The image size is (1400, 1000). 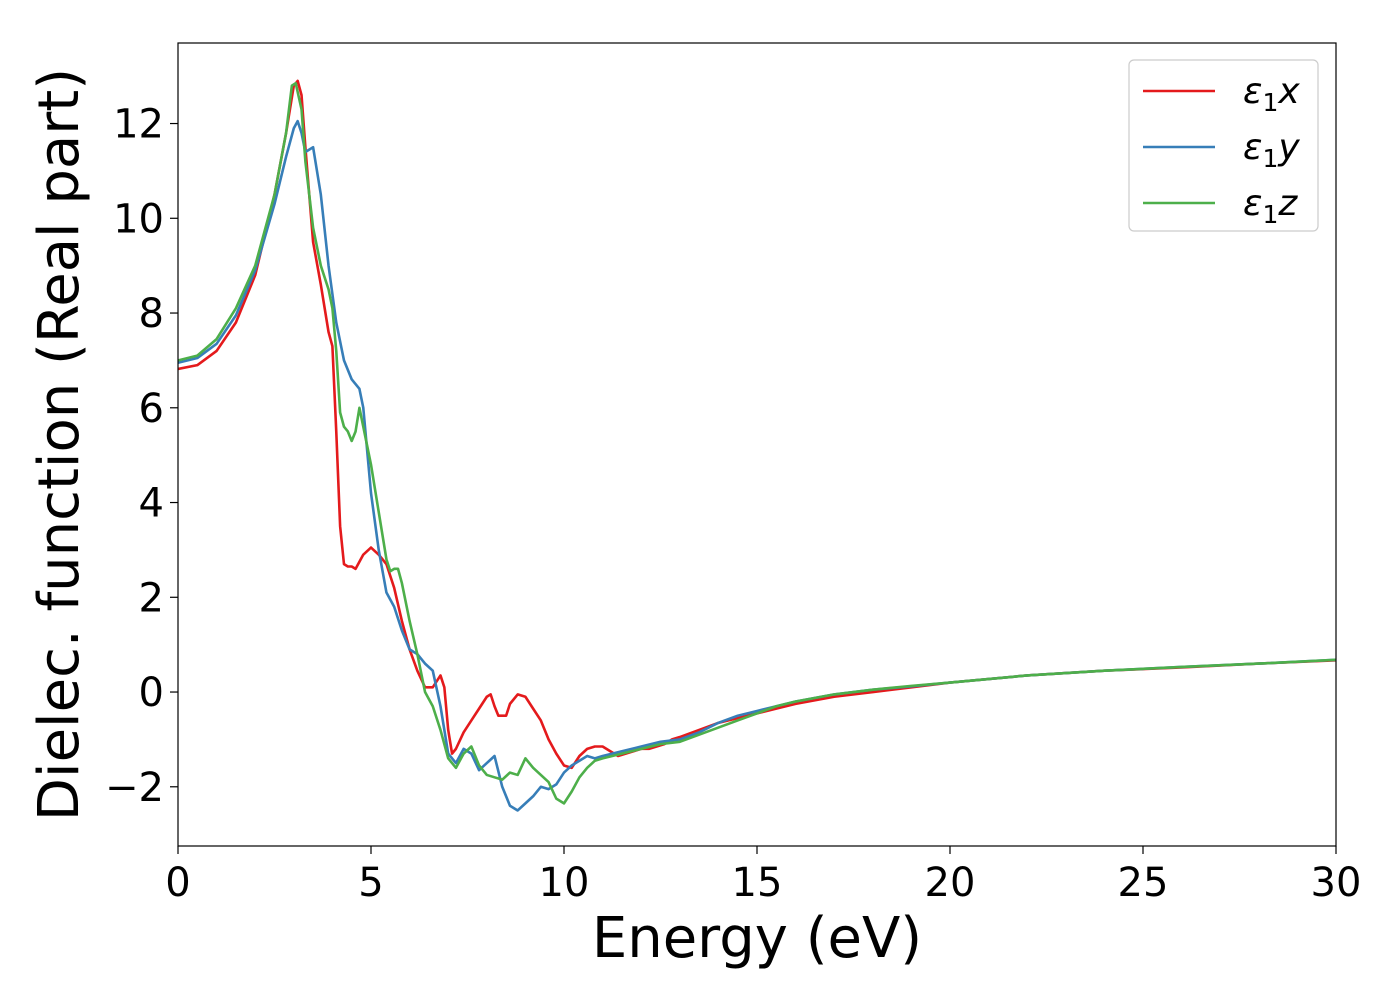 What do you see at coordinates (1271, 150) in the screenshot?
I see `legend-label-y: ε1y` at bounding box center [1271, 150].